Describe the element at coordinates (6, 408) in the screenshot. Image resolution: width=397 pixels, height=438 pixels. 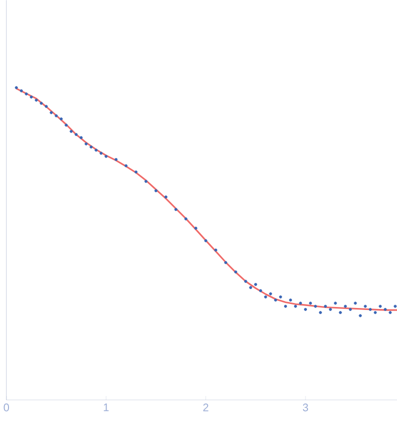
I see `x-tick-label: 0` at that location.